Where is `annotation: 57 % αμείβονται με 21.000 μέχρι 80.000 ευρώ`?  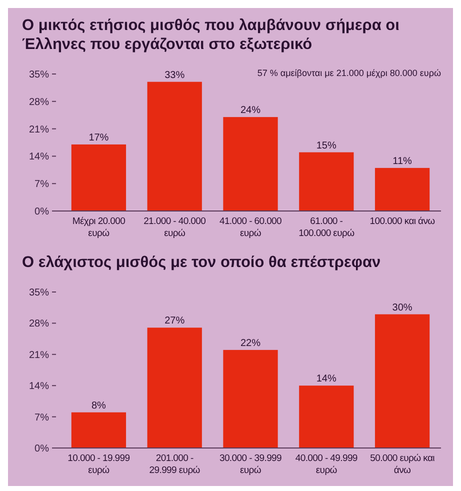
annotation: 57 % αμείβονται με 21.000 μέχρι 80.000 ευρώ is located at coordinates (349, 73).